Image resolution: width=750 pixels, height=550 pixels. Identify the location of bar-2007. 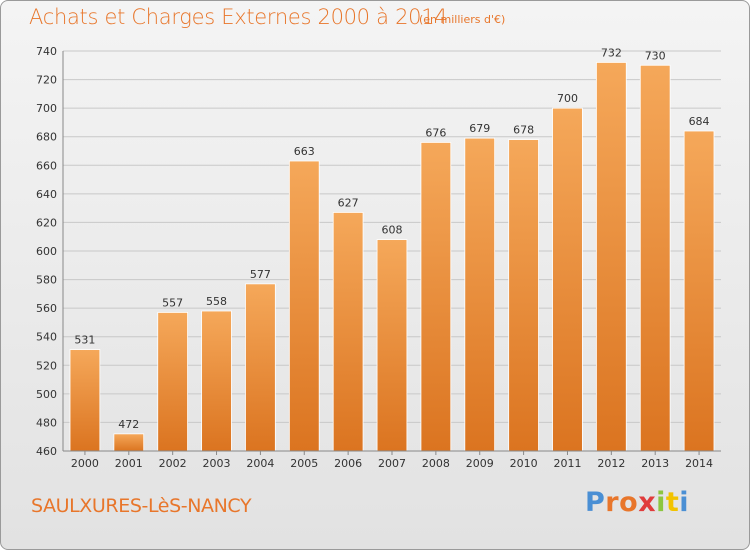
(392, 345).